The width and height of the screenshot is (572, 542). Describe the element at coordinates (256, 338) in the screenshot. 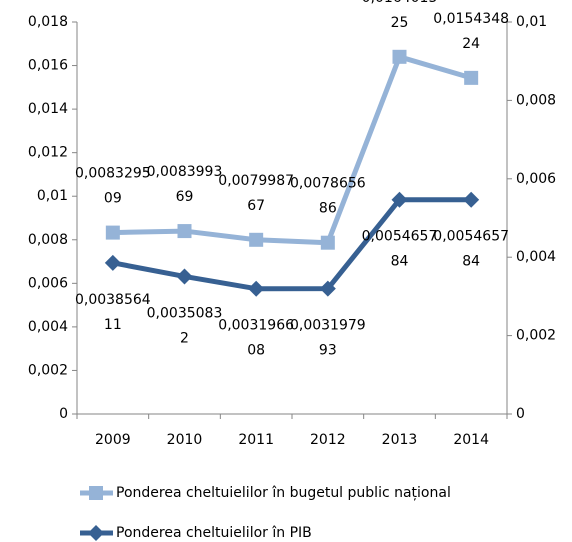

I see `data-label: 0,0031966 08` at that location.